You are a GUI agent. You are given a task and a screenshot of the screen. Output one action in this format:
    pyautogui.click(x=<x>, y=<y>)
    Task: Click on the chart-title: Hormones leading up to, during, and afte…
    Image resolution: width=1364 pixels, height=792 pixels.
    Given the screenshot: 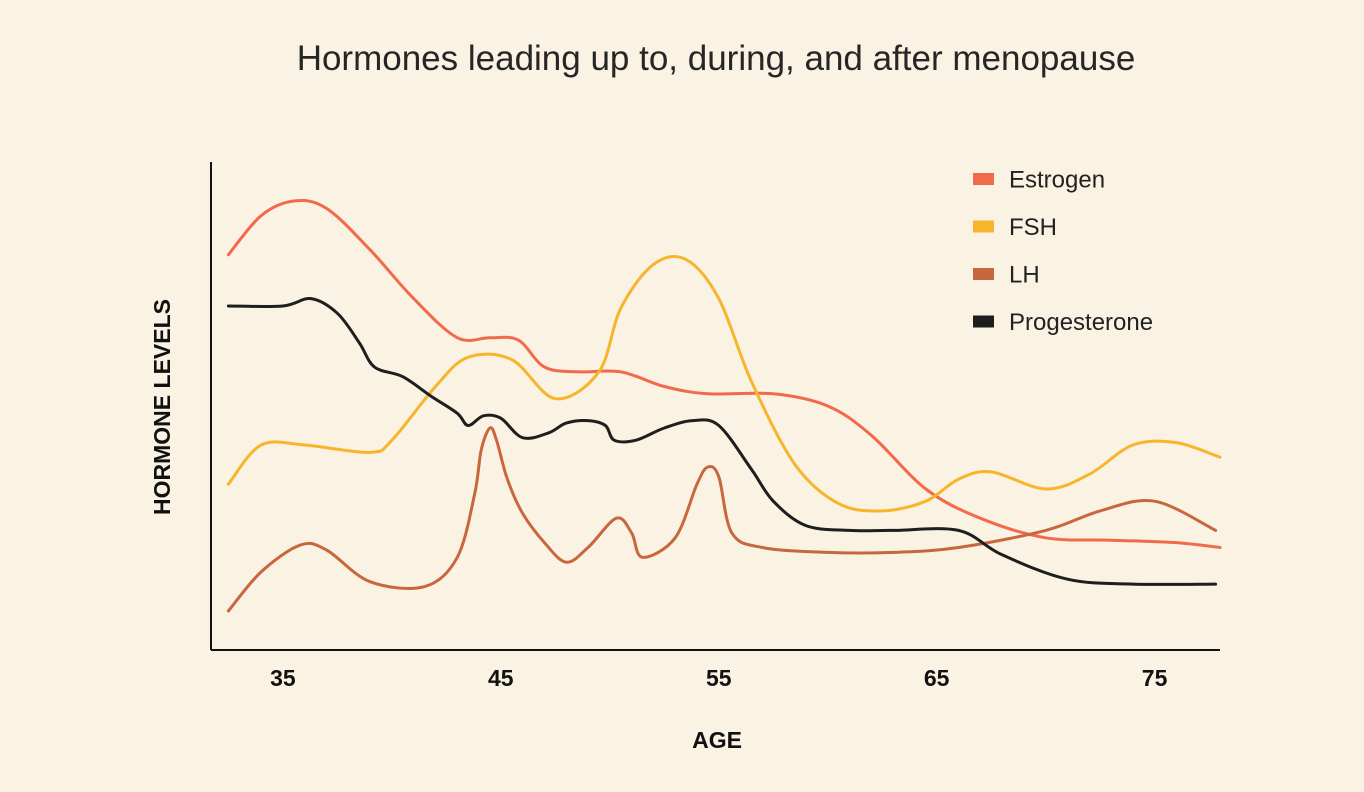 What is the action you would take?
    pyautogui.click(x=716, y=58)
    